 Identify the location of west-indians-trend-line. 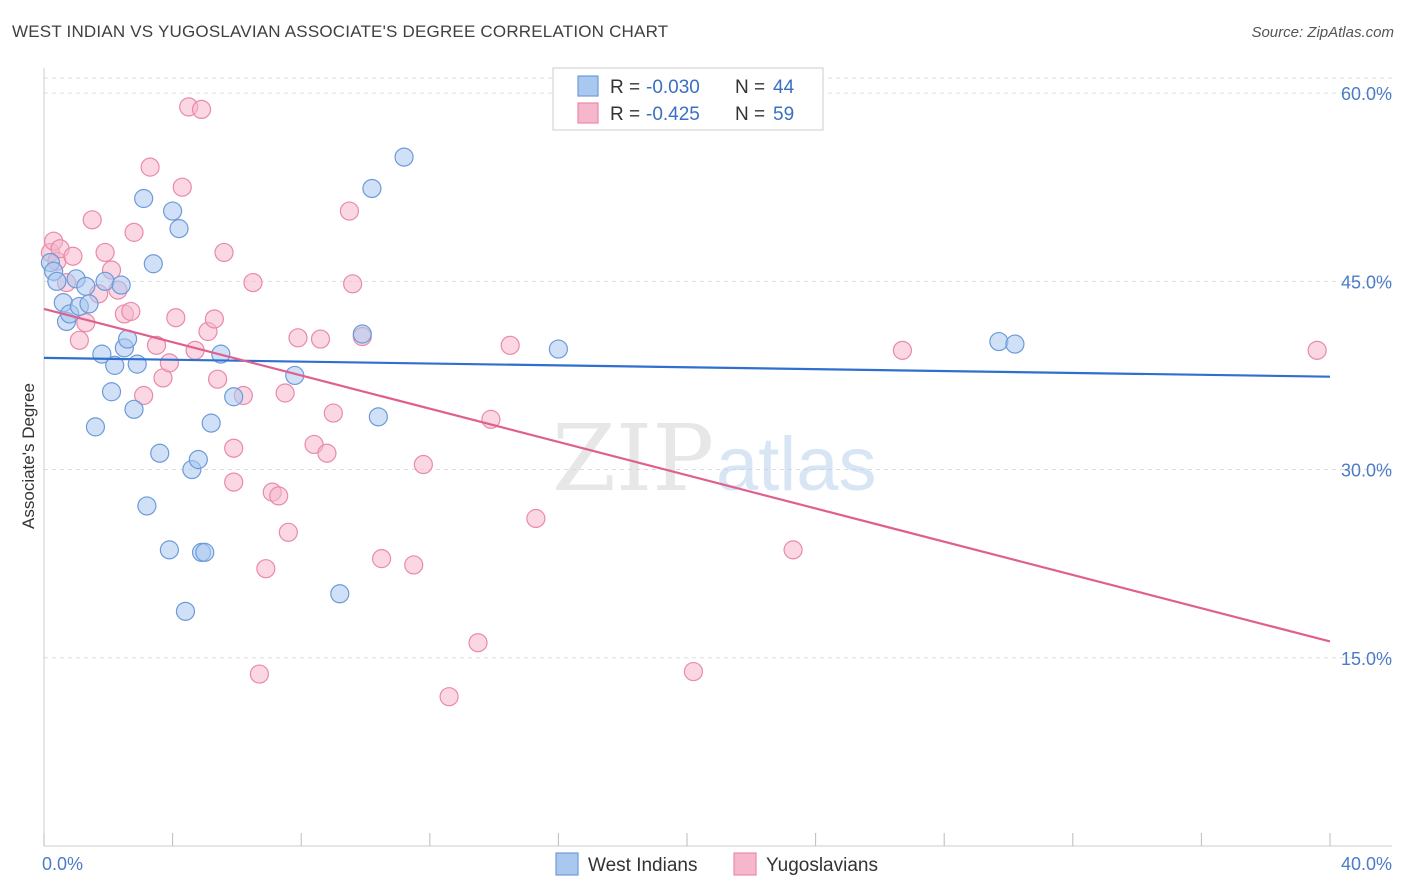
(687, 367).